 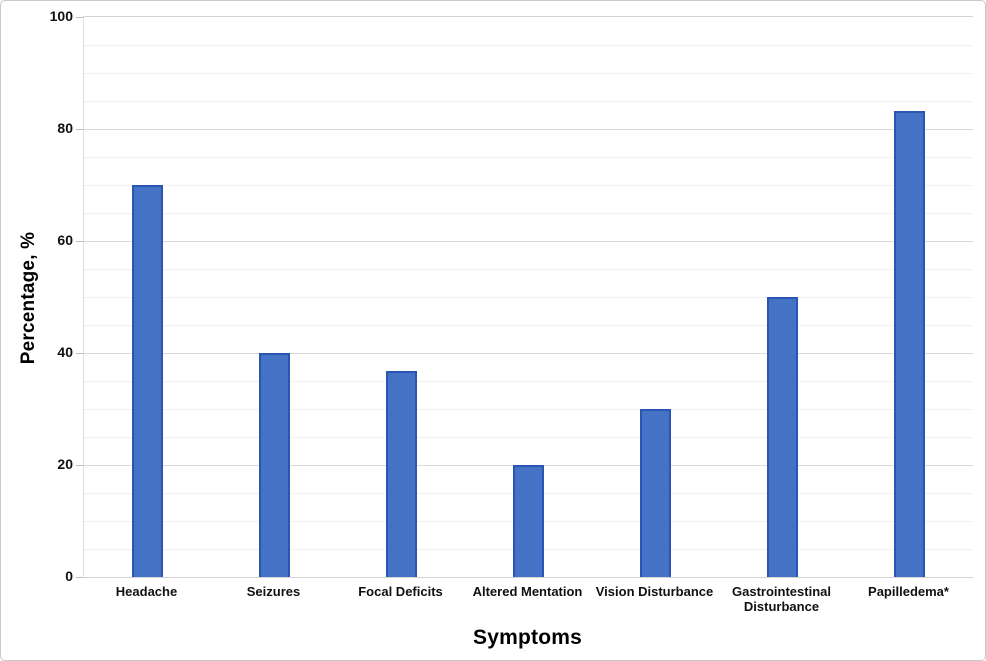 What do you see at coordinates (908, 591) in the screenshot?
I see `x-label-papilledema: Papilledema*` at bounding box center [908, 591].